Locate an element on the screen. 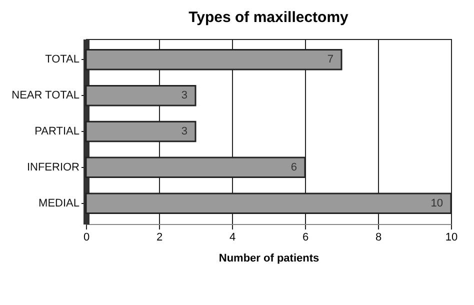  y-tick-label: NEAR TOTAL is located at coordinates (46, 96).